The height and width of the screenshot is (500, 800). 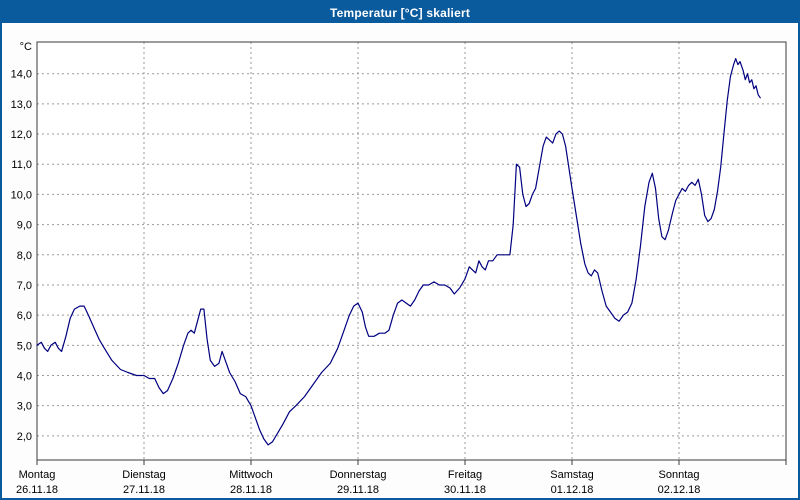 What do you see at coordinates (21, 75) in the screenshot?
I see `svg-text: 14,0` at bounding box center [21, 75].